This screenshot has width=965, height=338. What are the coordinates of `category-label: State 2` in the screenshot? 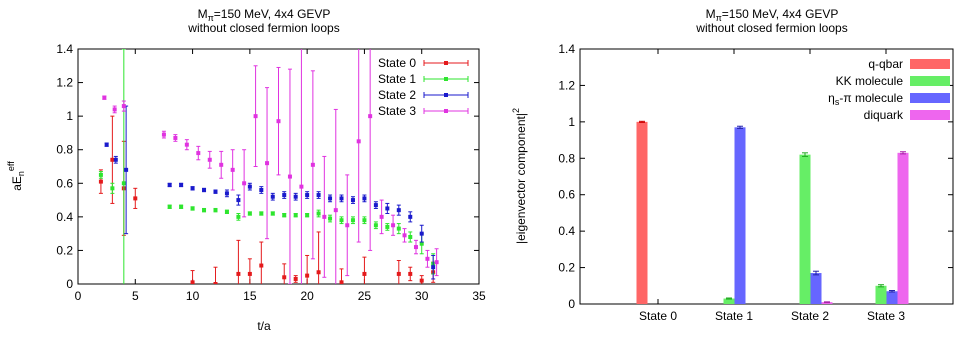 It's located at (810, 316).